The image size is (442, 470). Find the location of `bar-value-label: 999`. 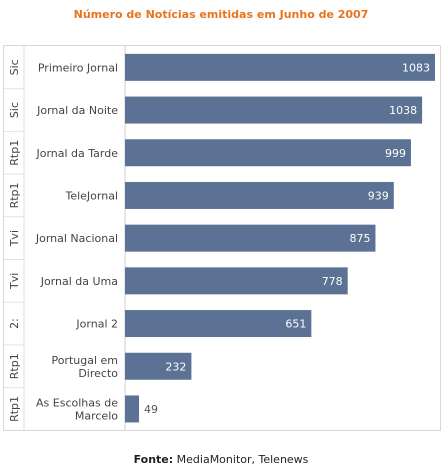

bar-value-label: 999 is located at coordinates (395, 153).